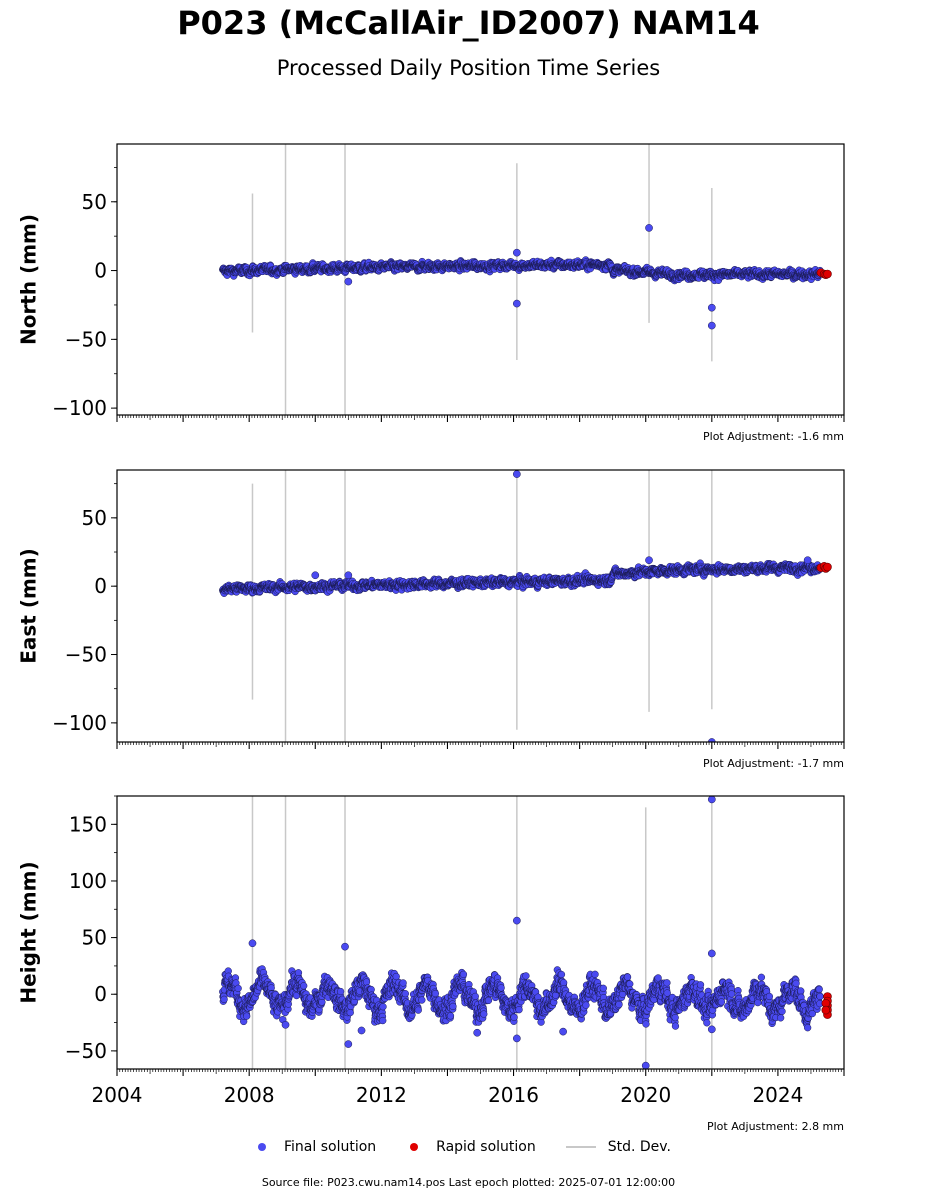 This screenshot has width=937, height=1200. Describe the element at coordinates (29, 606) in the screenshot. I see `y-axis-label: East (mm)` at that location.